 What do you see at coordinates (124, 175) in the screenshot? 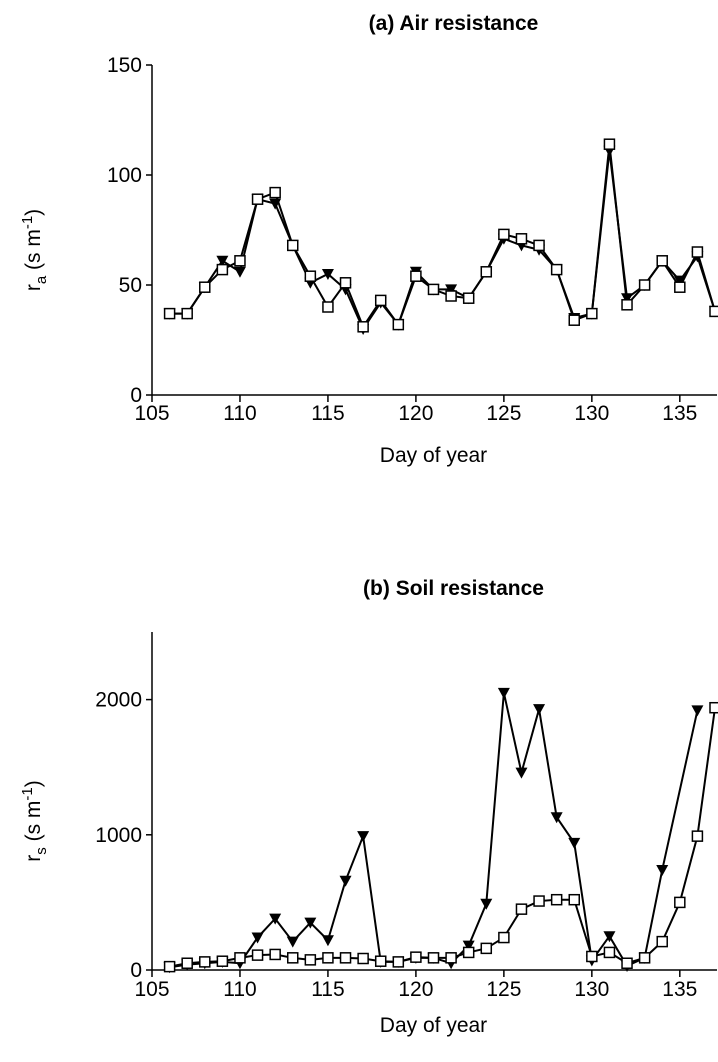
I see `y-tick-label: 100` at bounding box center [124, 175].